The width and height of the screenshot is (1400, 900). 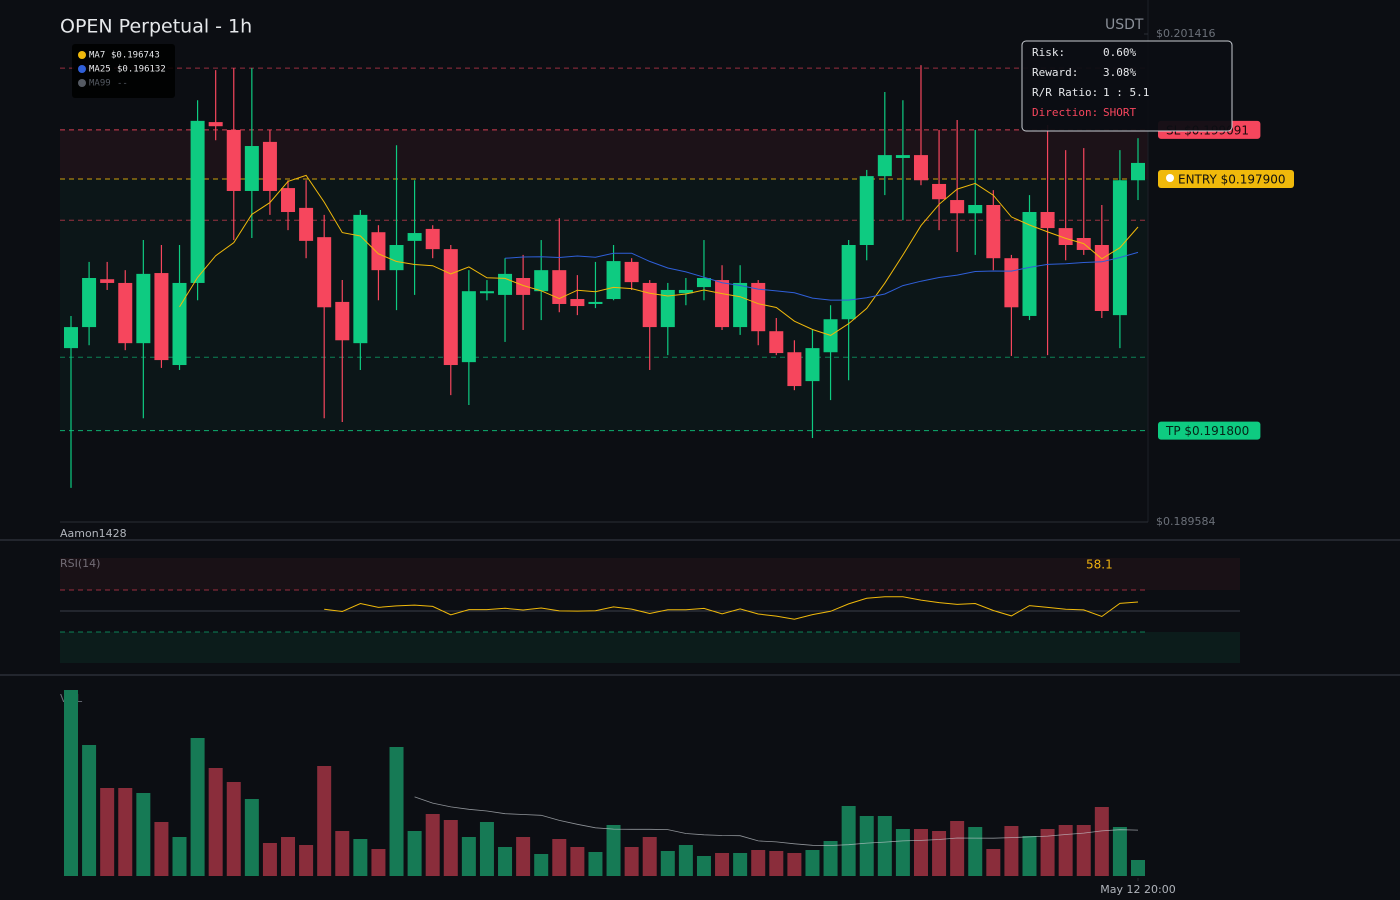 What do you see at coordinates (650, 647) in the screenshot?
I see `rsi-oversold-zone` at bounding box center [650, 647].